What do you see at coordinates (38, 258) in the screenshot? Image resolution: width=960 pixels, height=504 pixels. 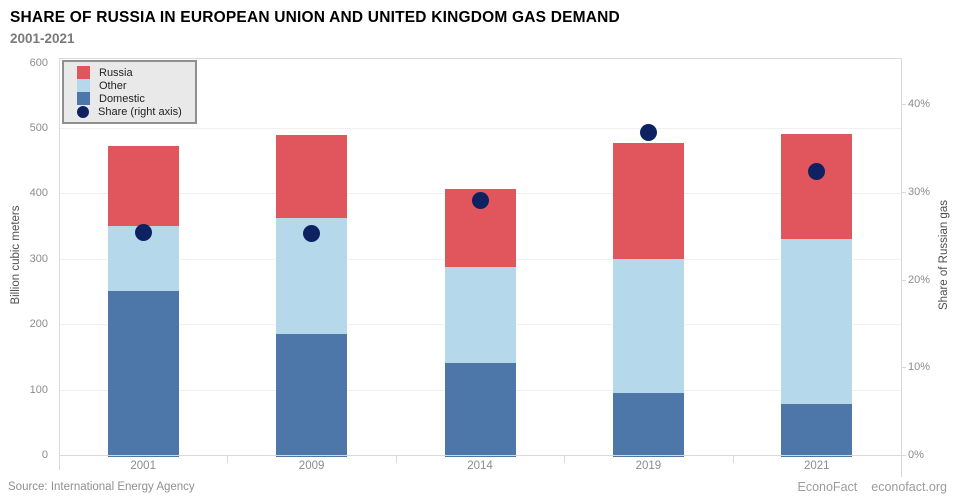 I see `left-axis-tick-label: 300` at bounding box center [38, 258].